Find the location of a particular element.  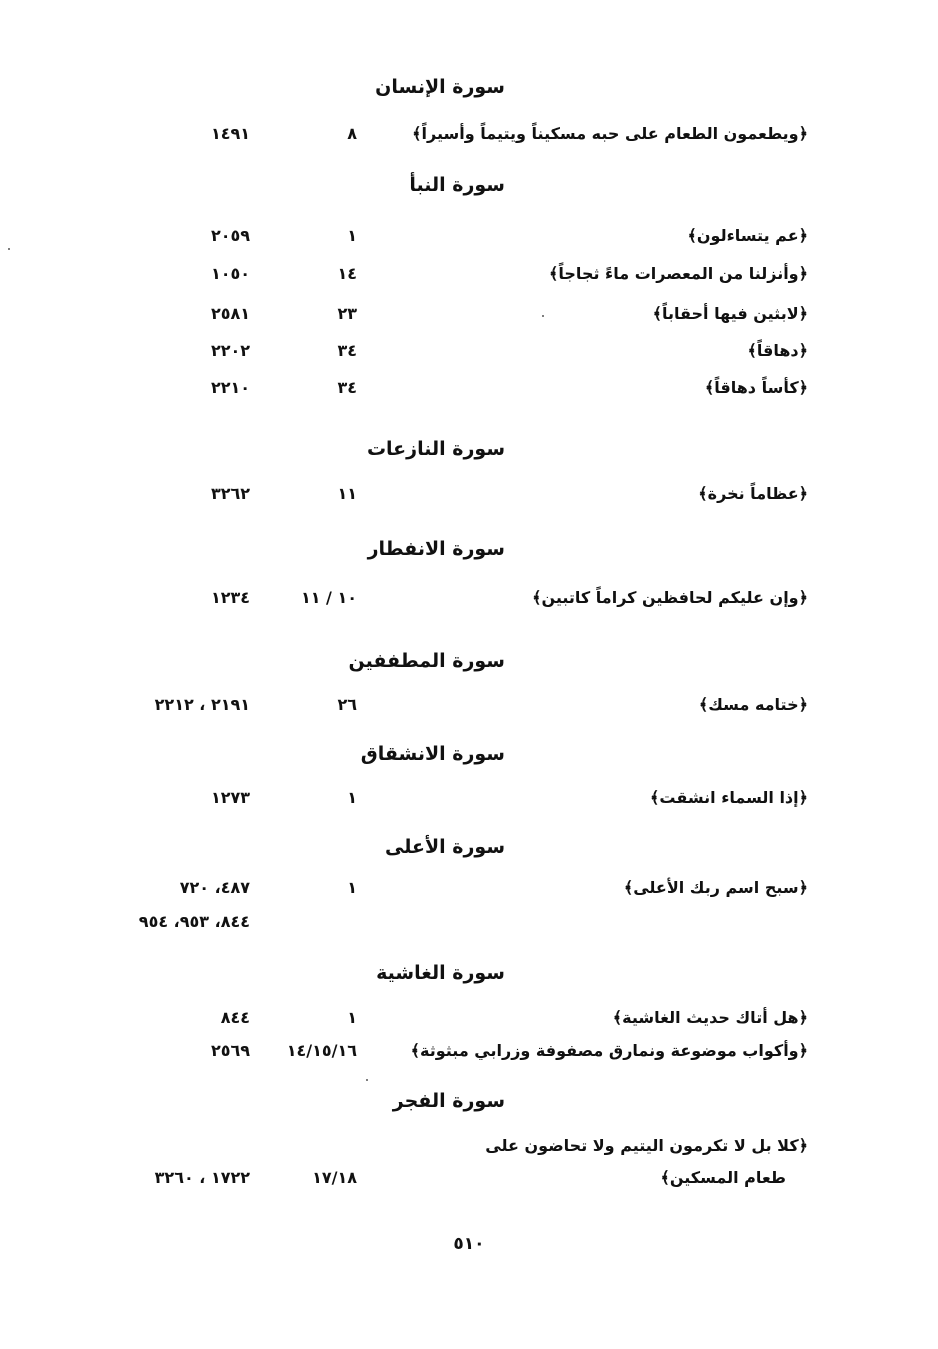

hadith-numbers: ٨٤٤ is located at coordinates (235, 1017).